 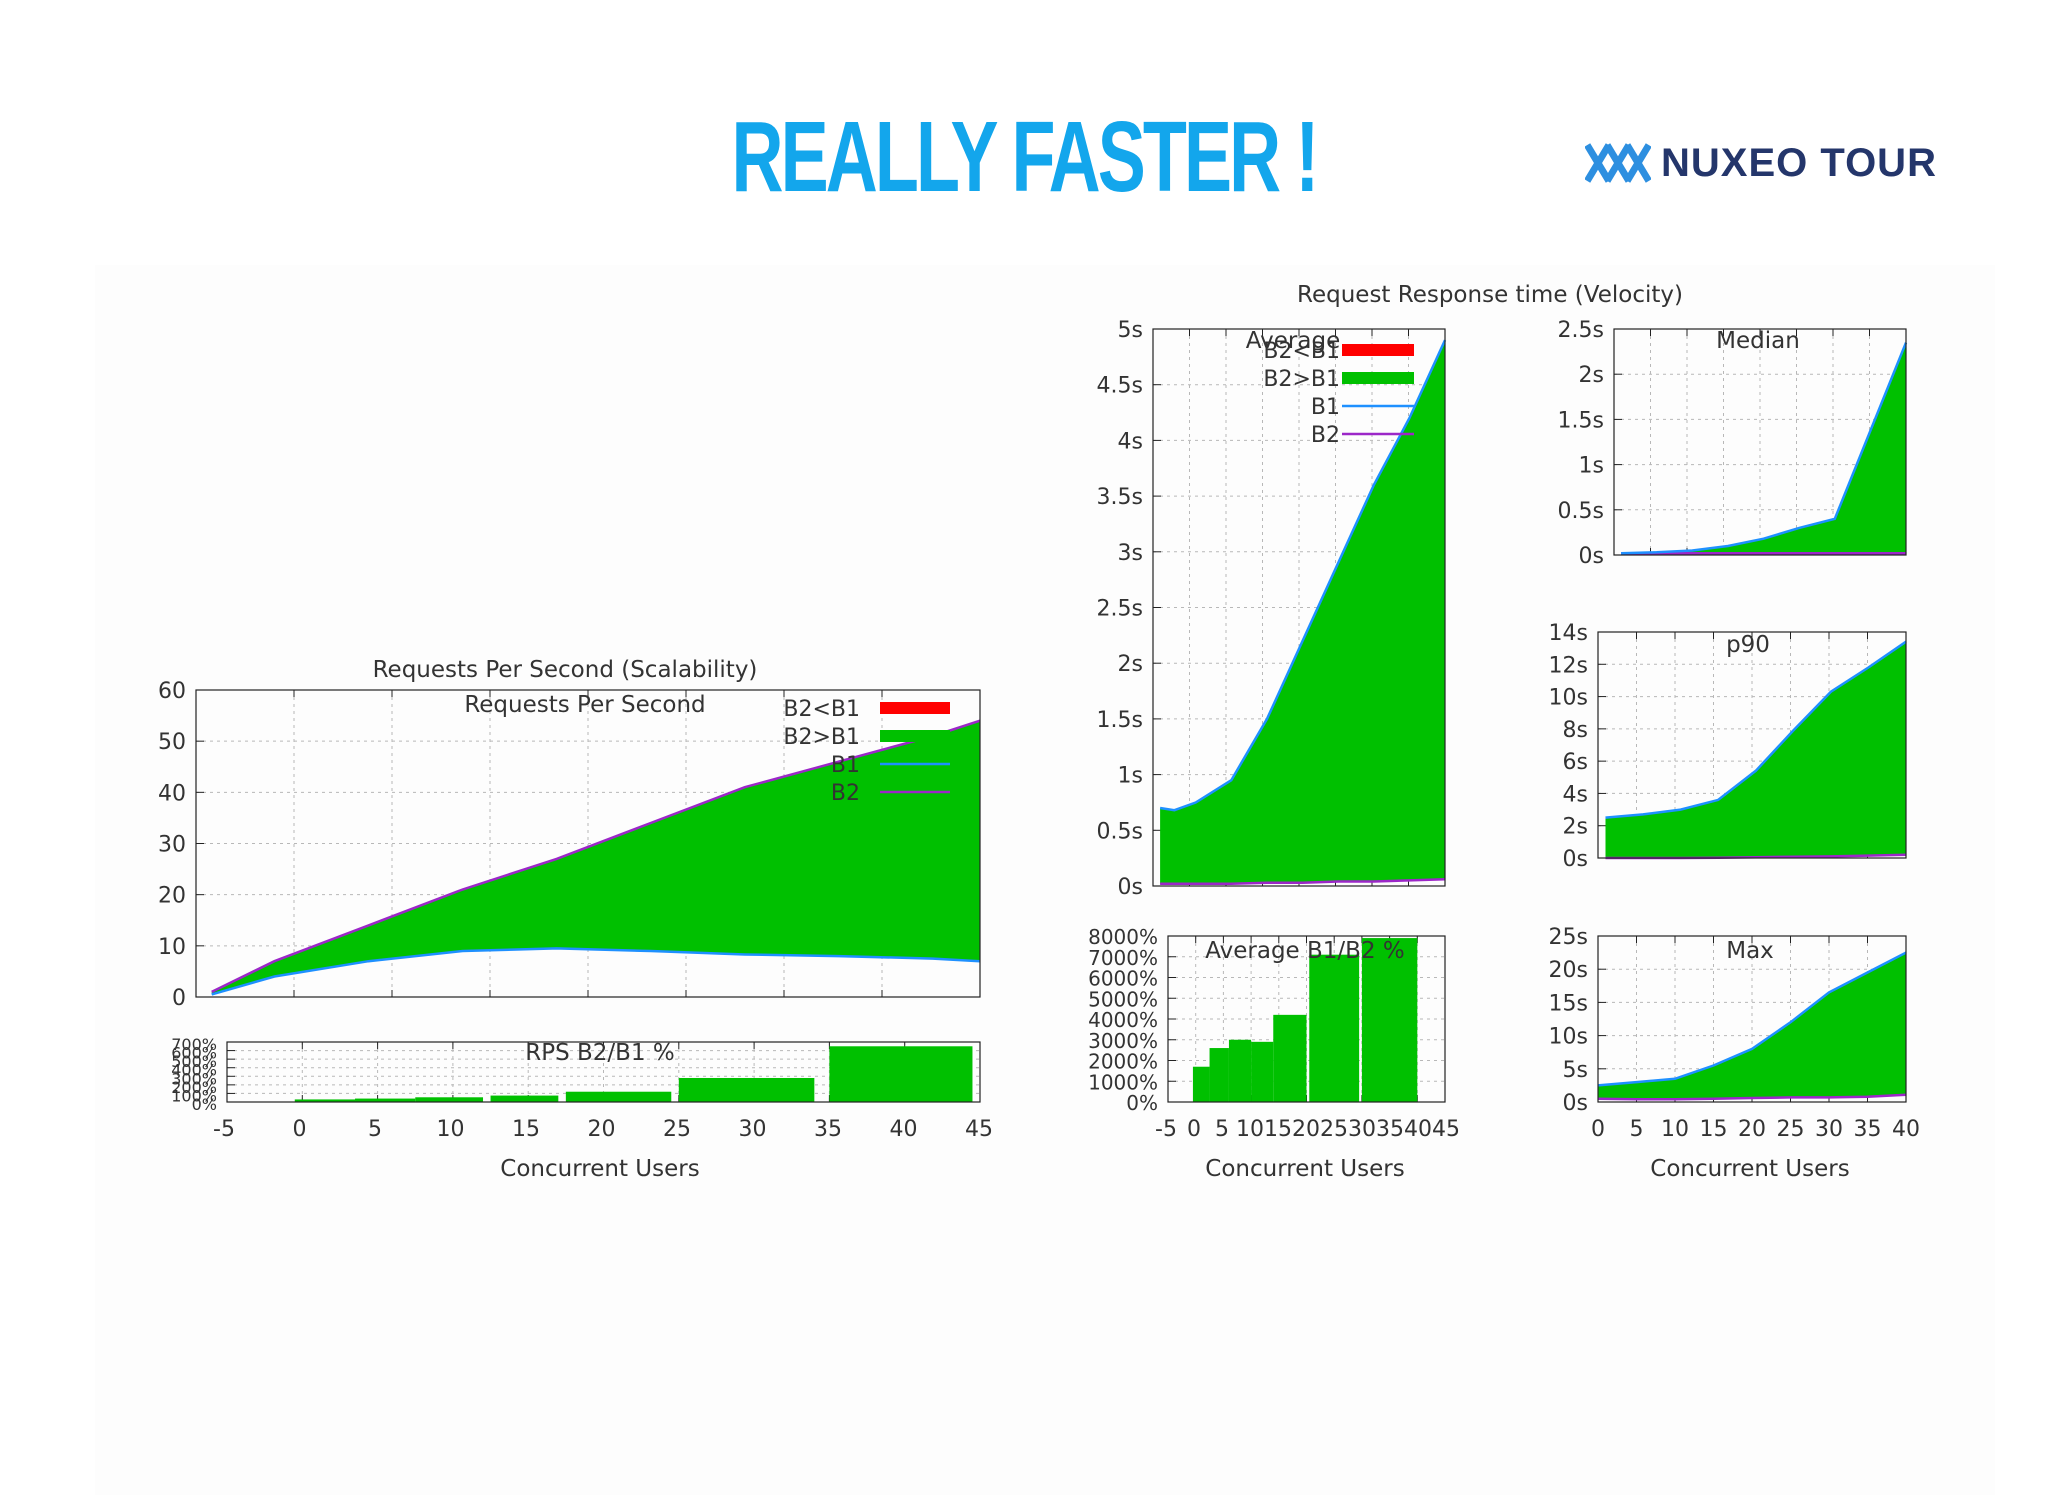 I want to click on y-tick-label: 20, so click(x=172, y=896).